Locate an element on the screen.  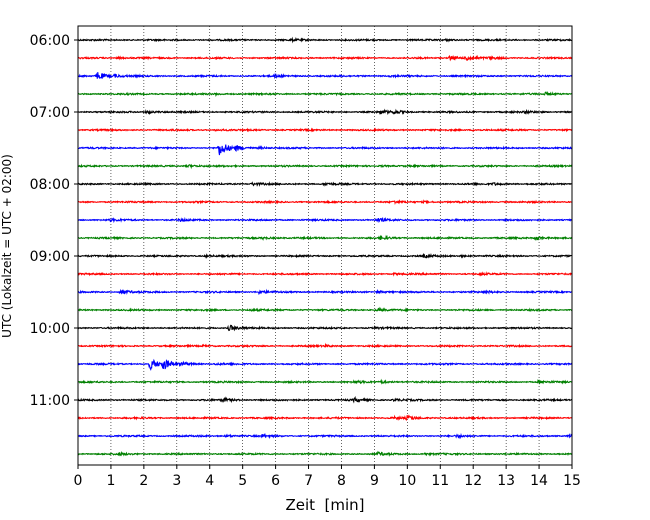
trace-row-08:30 is located at coordinates (325, 220).